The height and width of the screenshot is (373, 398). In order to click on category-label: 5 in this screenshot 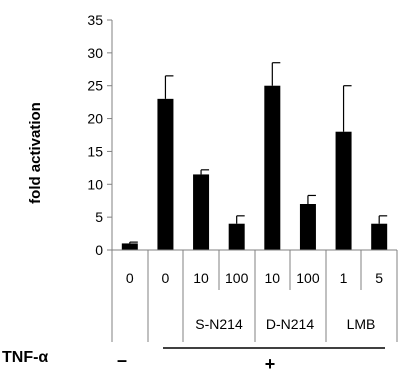, I will do `click(379, 278)`.